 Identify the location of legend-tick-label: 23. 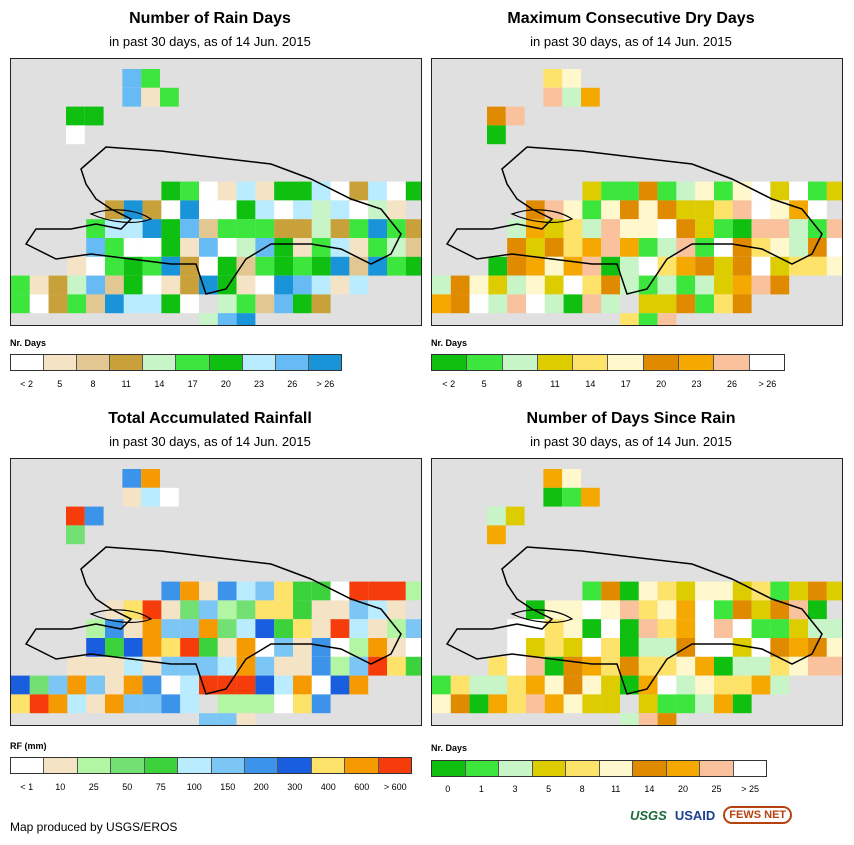
(259, 384).